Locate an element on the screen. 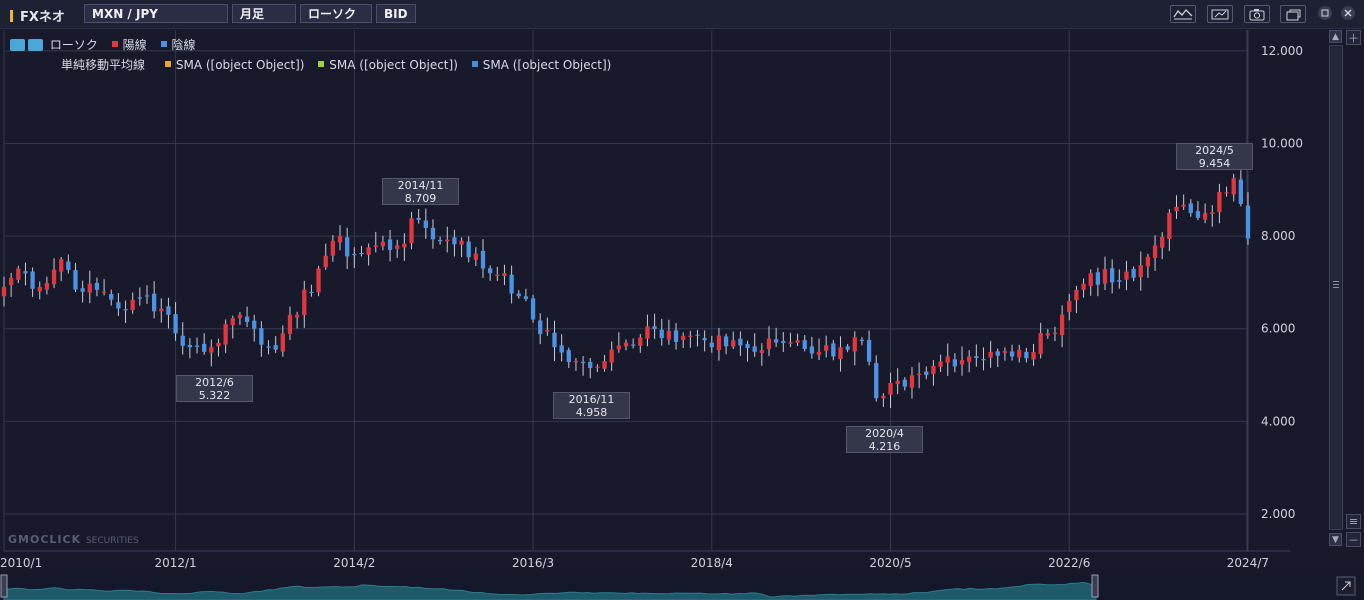  new-window-button is located at coordinates (1293, 14).